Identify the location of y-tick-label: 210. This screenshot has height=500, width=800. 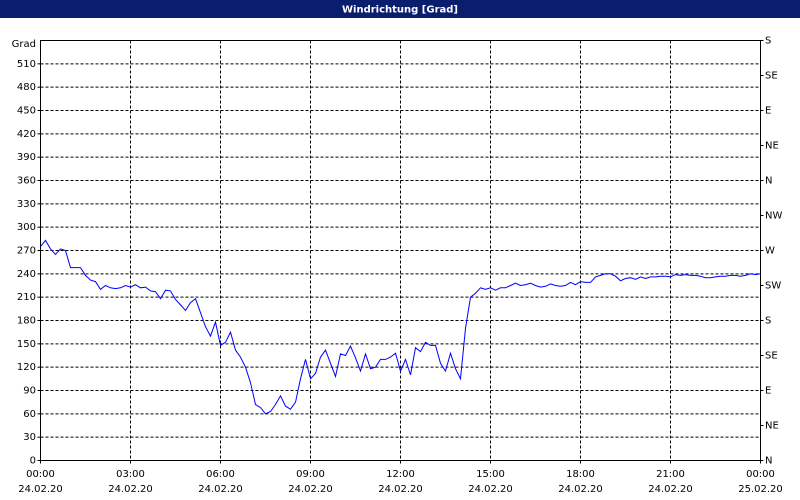
(26, 297).